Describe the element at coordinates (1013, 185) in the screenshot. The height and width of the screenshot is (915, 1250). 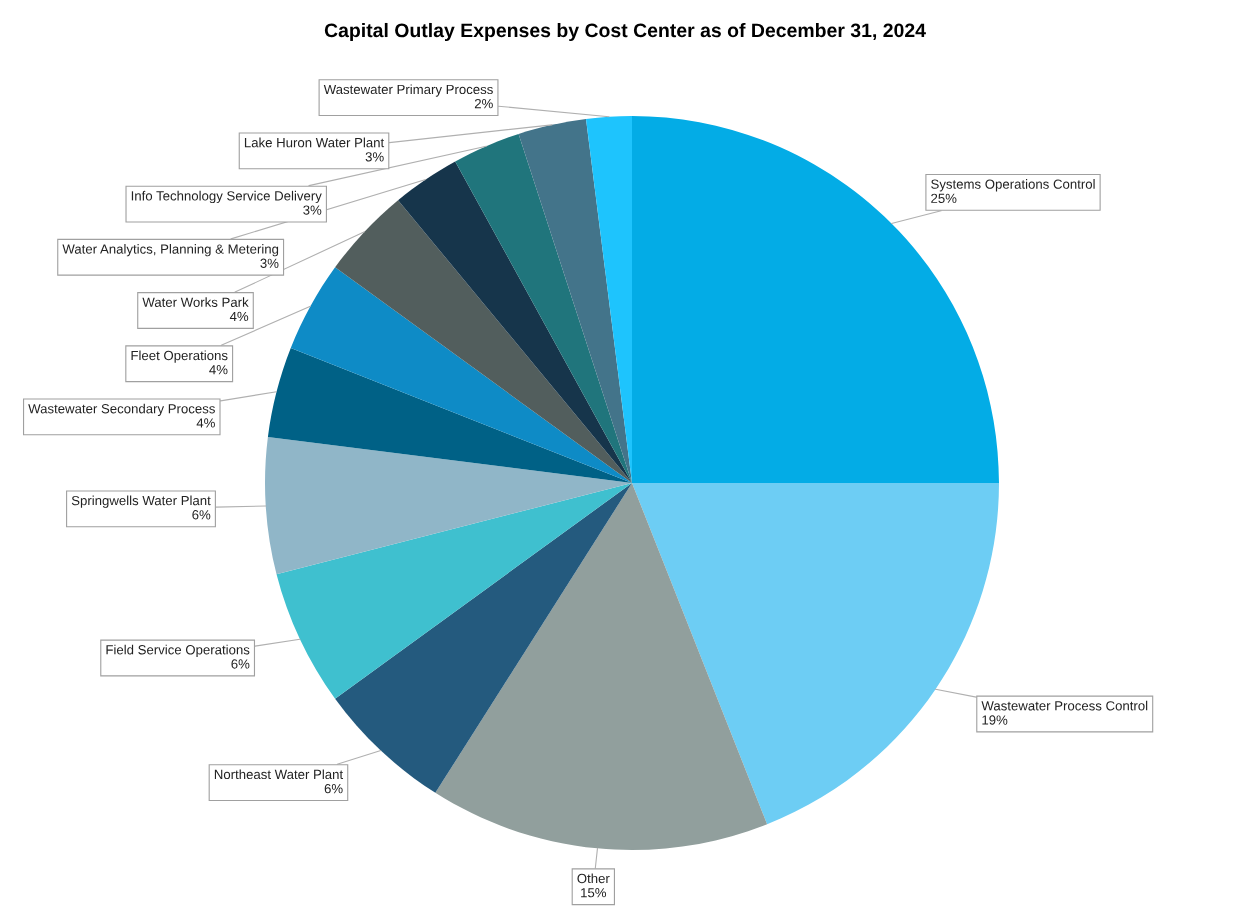
I see `slice-label: Systems Operations Control` at that location.